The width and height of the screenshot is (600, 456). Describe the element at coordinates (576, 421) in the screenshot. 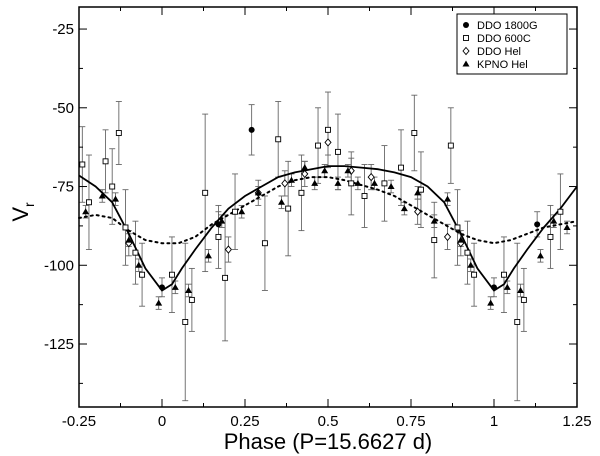

I see `x-tick-label: 1.25` at that location.